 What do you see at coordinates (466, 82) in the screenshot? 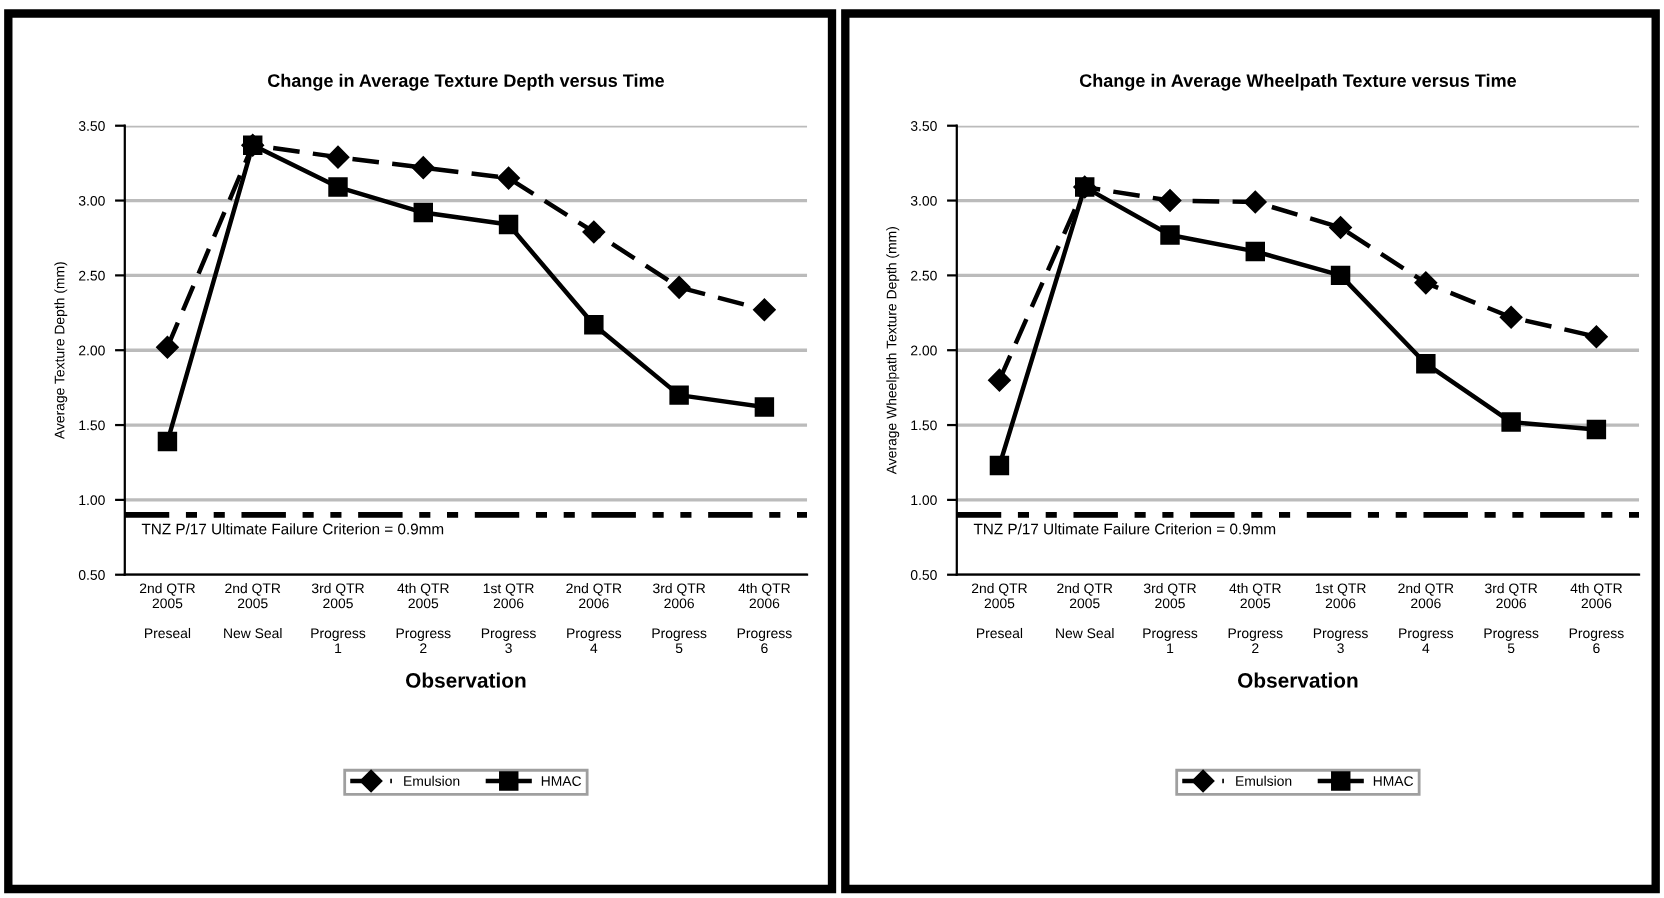
I see `chart-title: Change in Average Texture Depth versus Time` at bounding box center [466, 82].